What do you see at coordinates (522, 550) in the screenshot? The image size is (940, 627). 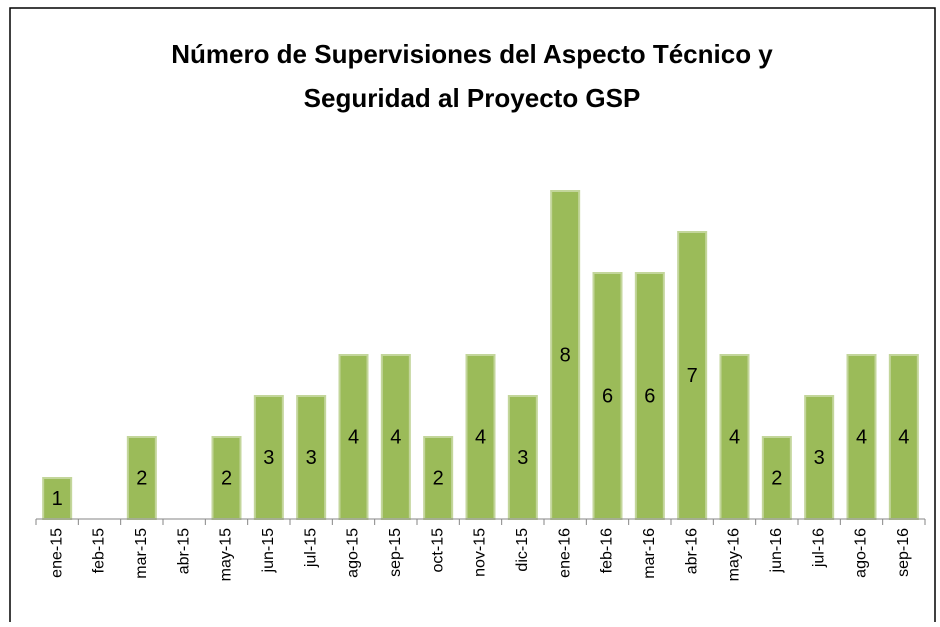 I see `x-tick-label: dic-15` at bounding box center [522, 550].